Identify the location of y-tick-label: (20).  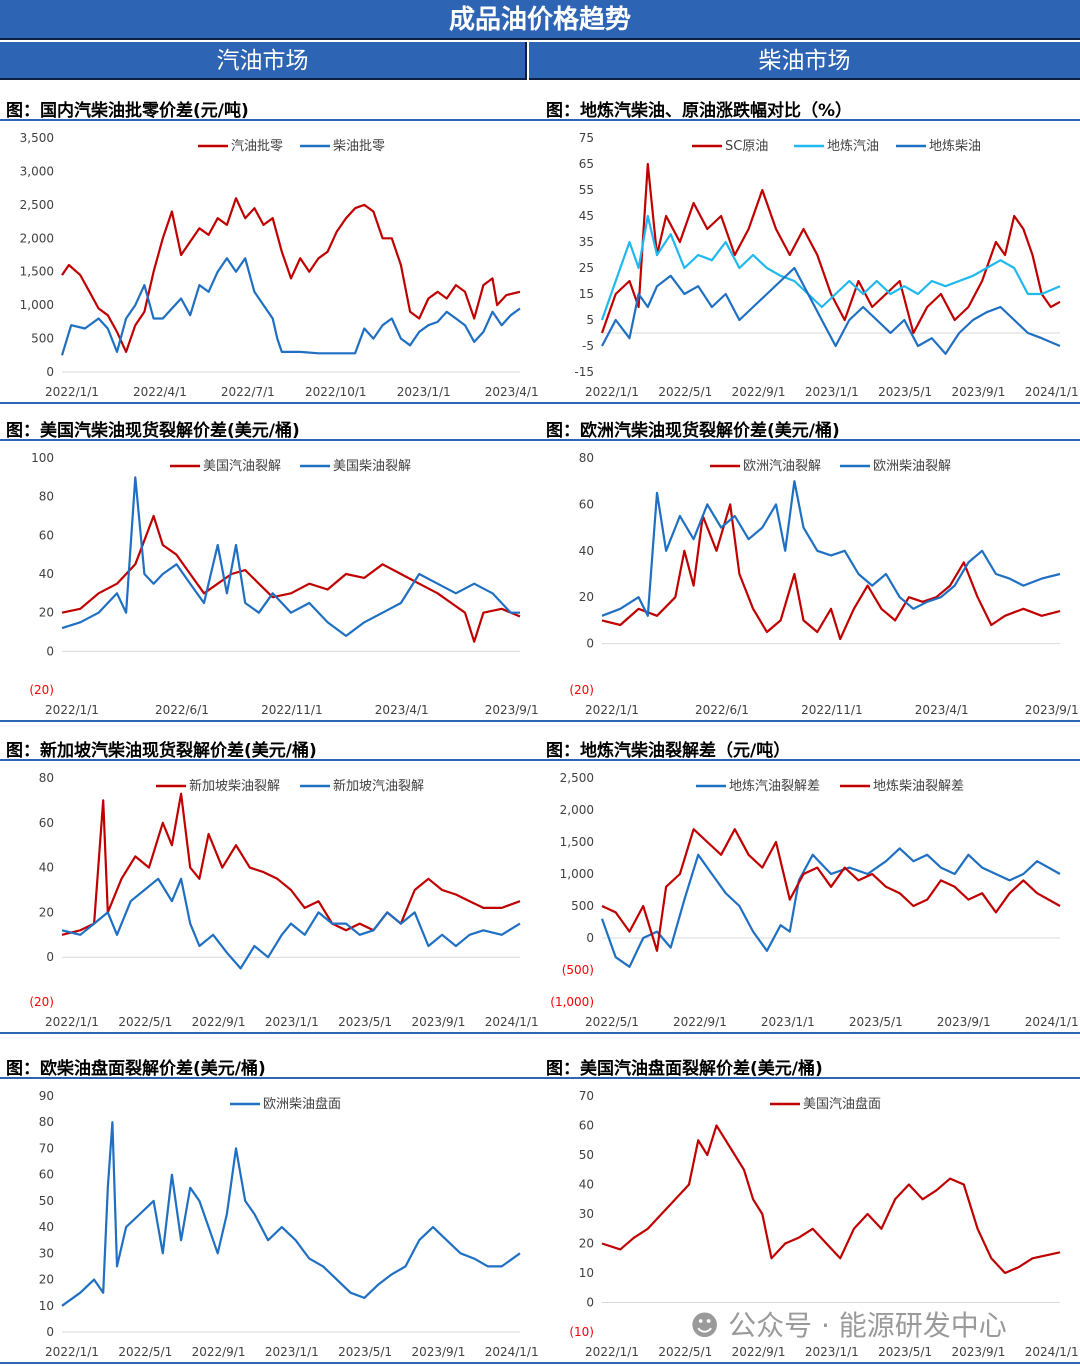
(581, 690).